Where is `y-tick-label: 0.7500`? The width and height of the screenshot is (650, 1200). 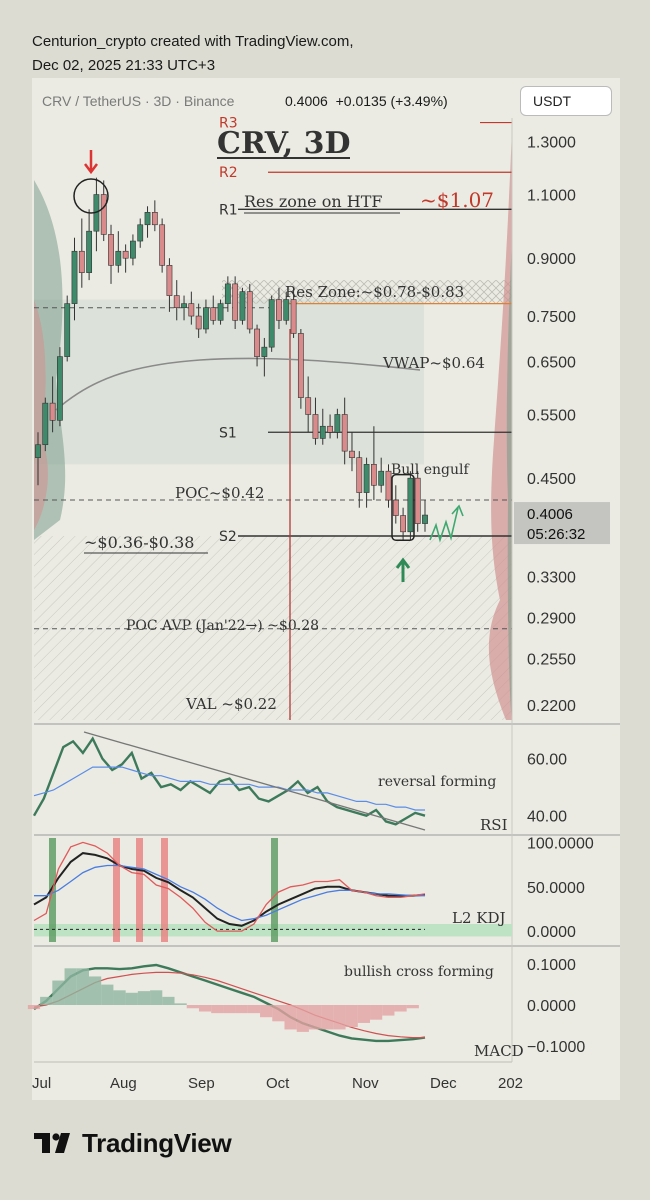 y-tick-label: 0.7500 is located at coordinates (551, 317).